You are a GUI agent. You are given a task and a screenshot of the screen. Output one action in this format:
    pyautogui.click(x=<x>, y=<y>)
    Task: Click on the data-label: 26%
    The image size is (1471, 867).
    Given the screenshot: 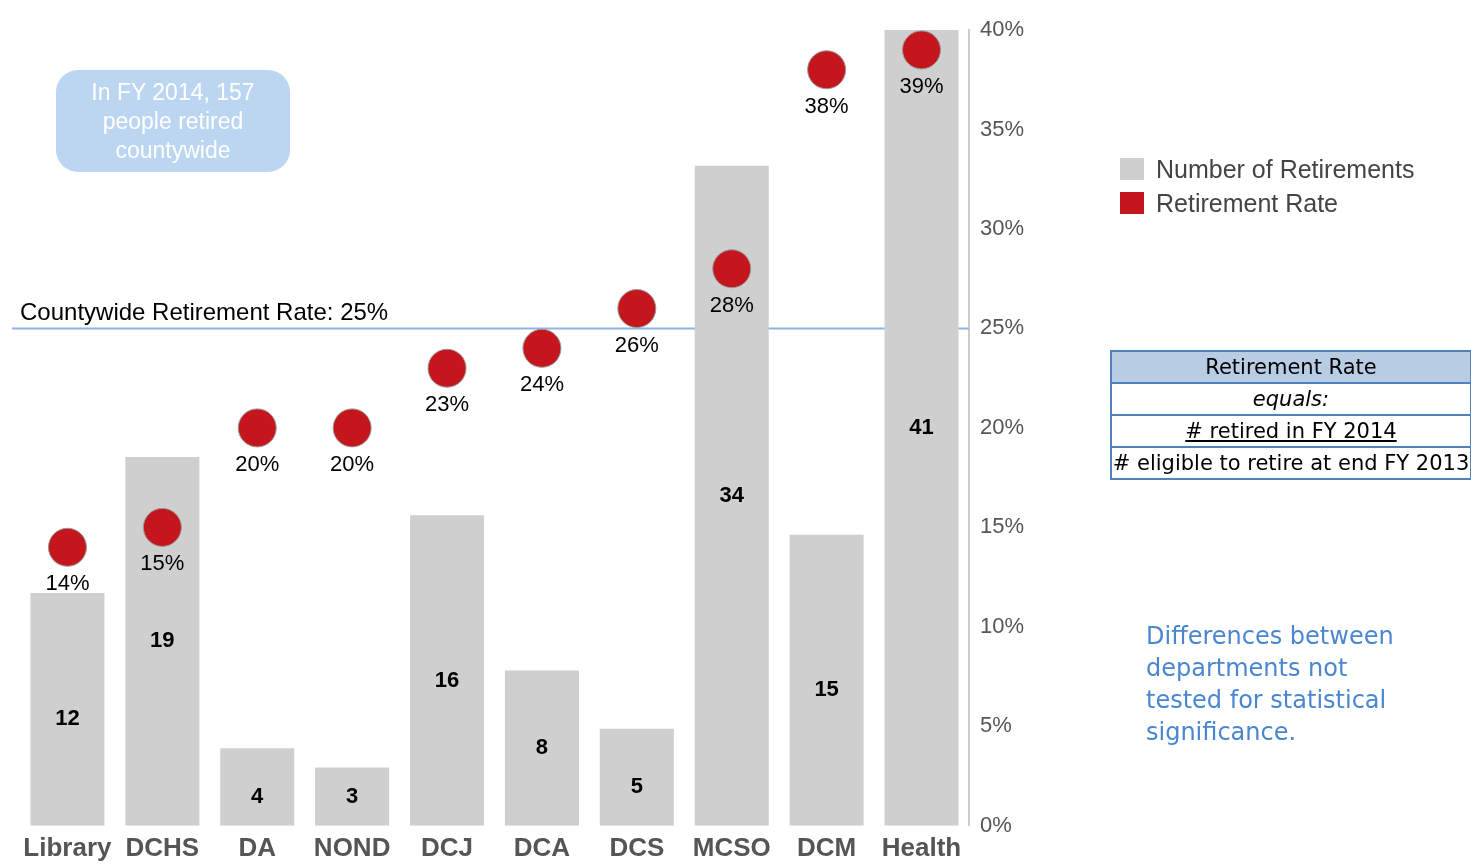 What is the action you would take?
    pyautogui.click(x=636, y=344)
    